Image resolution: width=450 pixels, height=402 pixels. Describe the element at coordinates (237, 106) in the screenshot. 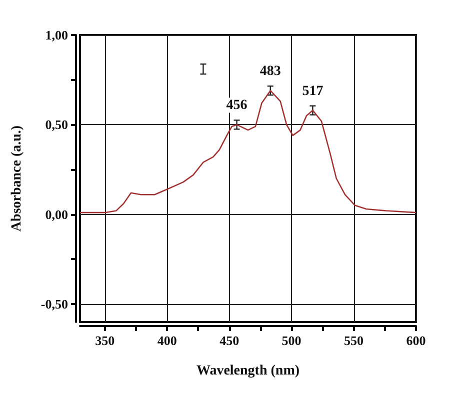

I see `annotation: 456` at that location.